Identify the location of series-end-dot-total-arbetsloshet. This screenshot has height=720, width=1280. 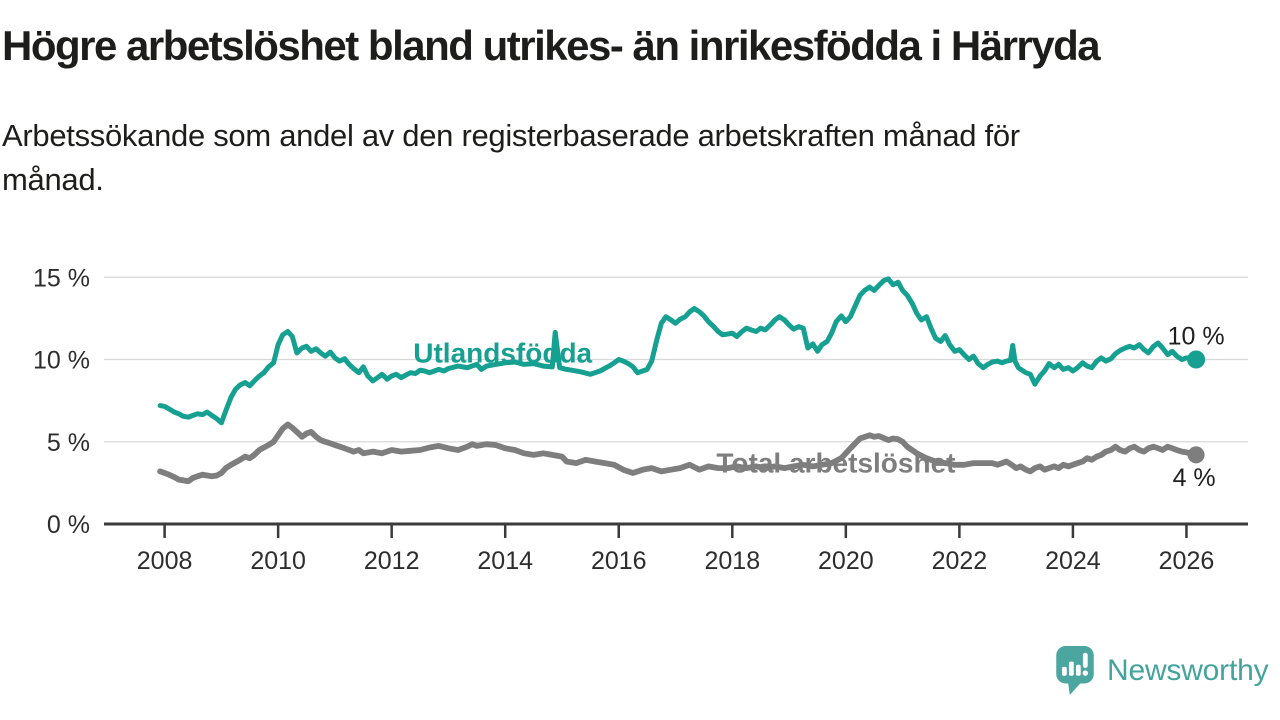
(1196, 455).